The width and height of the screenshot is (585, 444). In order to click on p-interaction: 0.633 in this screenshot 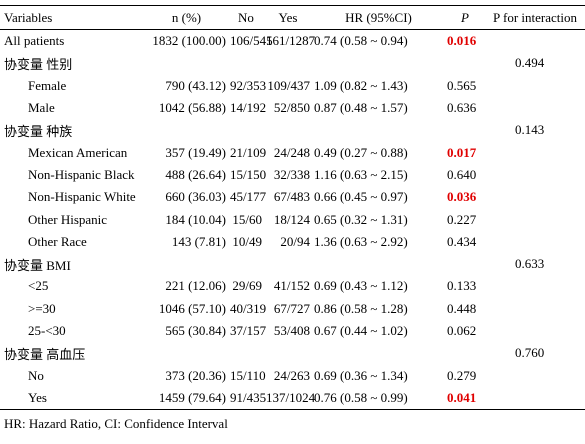, I will do `click(530, 264)`.